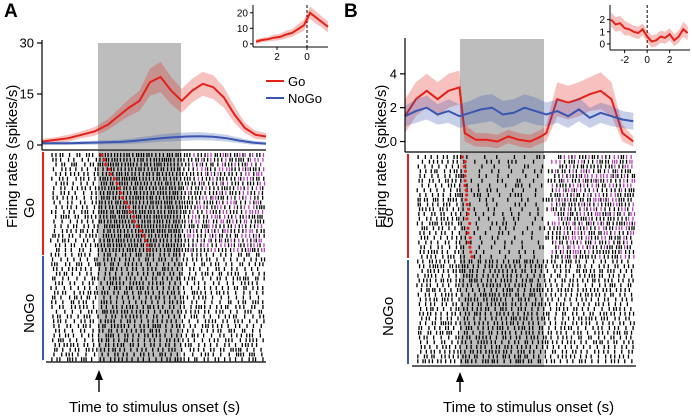 The width and height of the screenshot is (692, 418). Describe the element at coordinates (106, 164) in the screenshot. I see `panel-a-raster-lick-marker` at that location.